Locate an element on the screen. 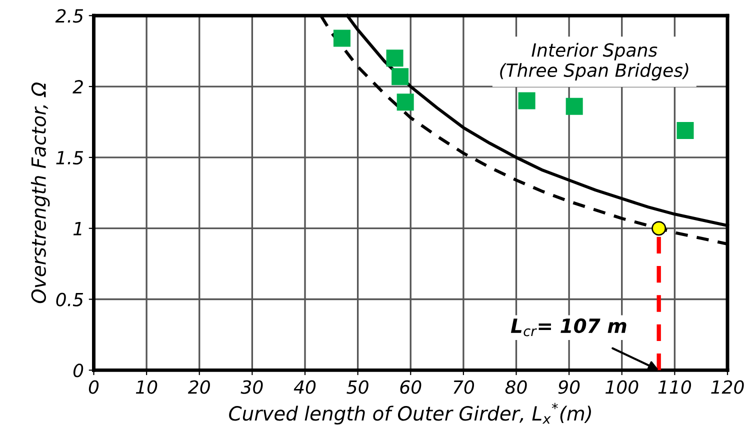  x-tick-label: 20 is located at coordinates (199, 387).